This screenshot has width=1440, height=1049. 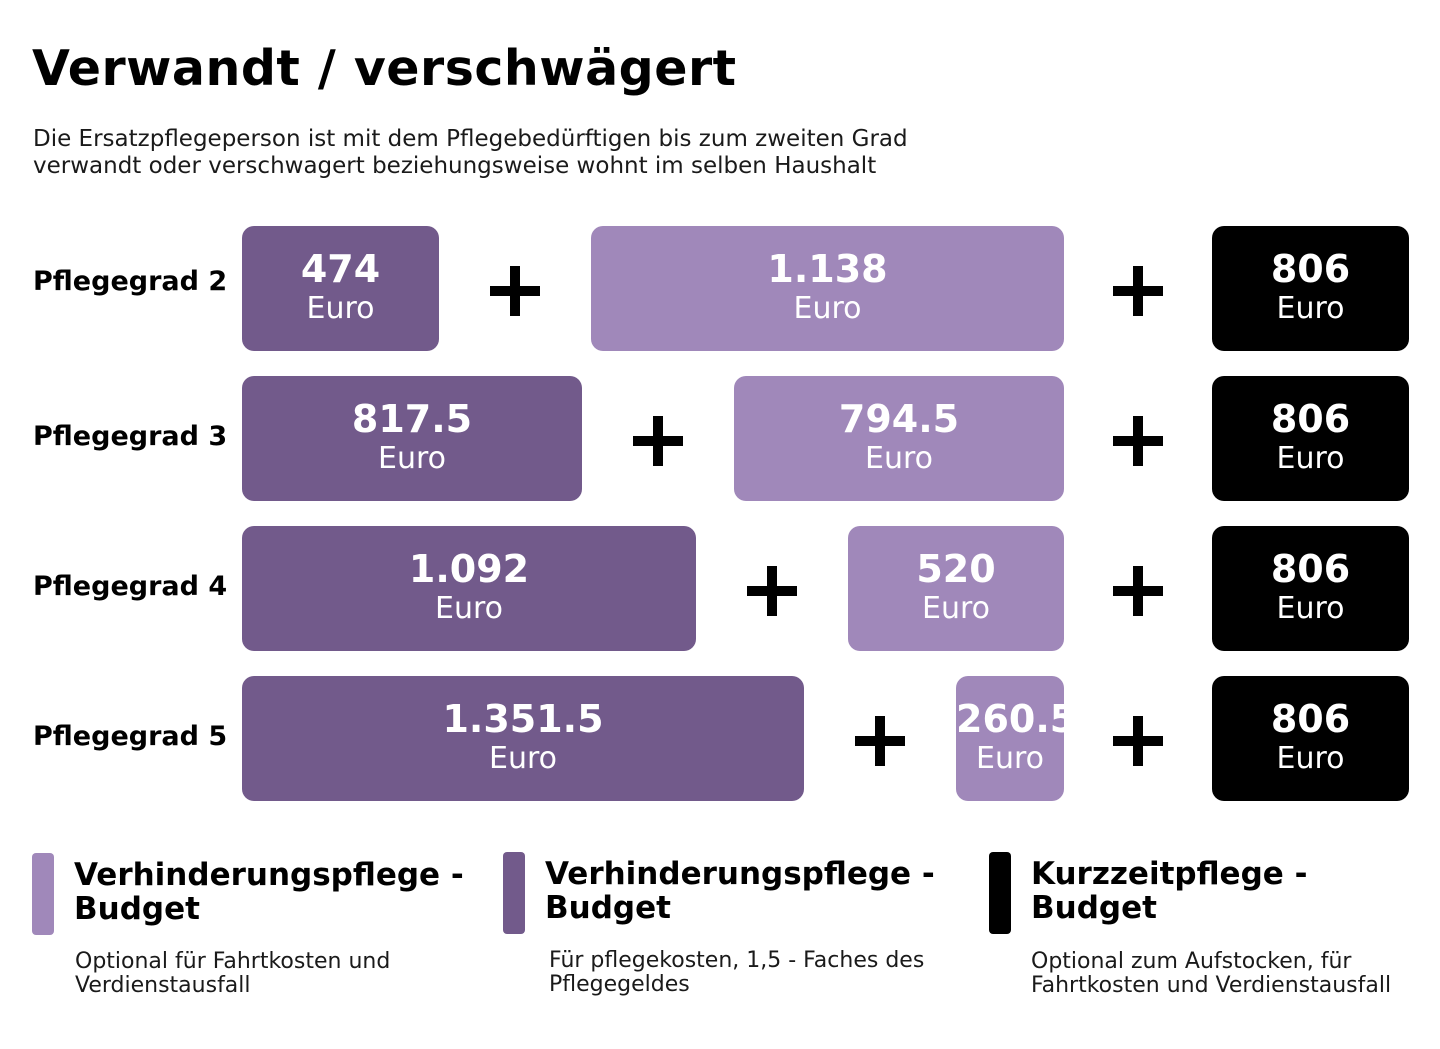 I want to click on bar-black-pflegegrad-4-value: 806, so click(x=1310, y=569).